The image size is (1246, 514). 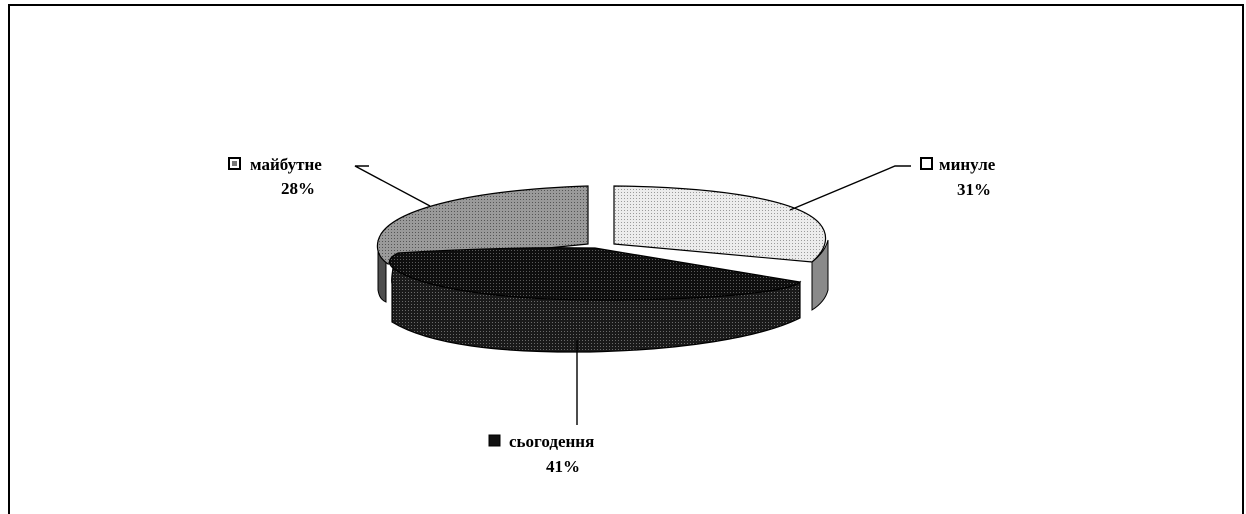 What do you see at coordinates (482, 225) in the screenshot?
I see `slice-maibutne-top` at bounding box center [482, 225].